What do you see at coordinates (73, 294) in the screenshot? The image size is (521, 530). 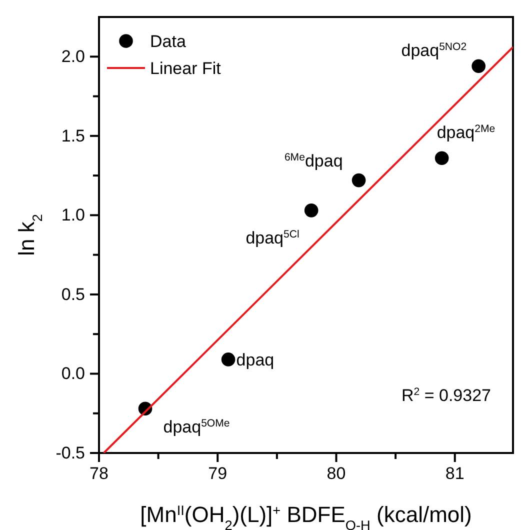 I see `y-tick-label: 0.5` at bounding box center [73, 294].